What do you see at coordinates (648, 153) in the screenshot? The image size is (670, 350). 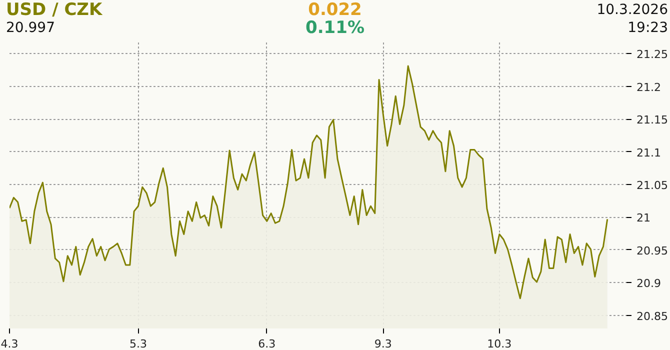 I see `y-tick-label: 21.1` at bounding box center [648, 153].